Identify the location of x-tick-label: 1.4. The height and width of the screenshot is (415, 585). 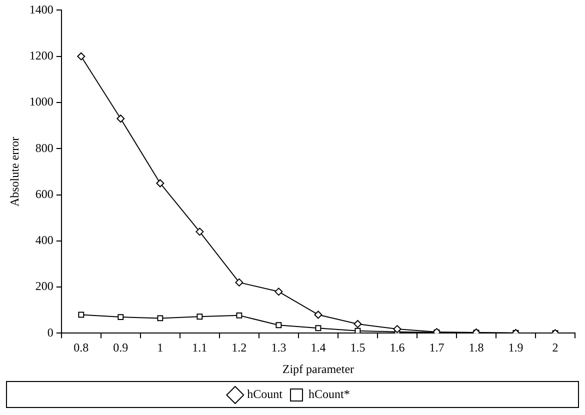
(318, 347).